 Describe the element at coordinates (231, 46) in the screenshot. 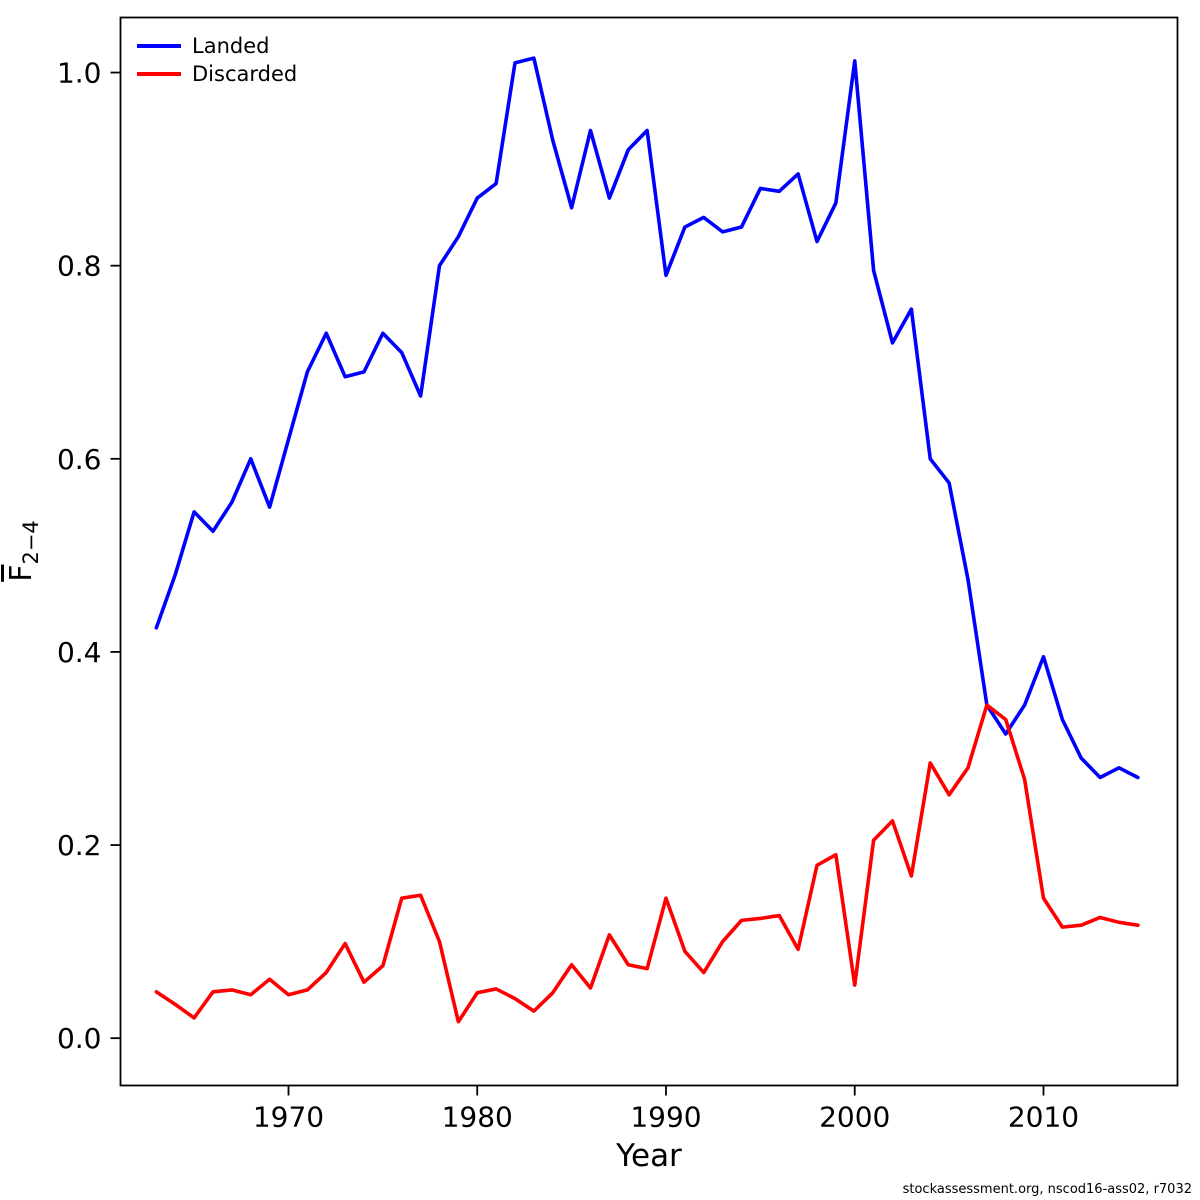

I see `legend-label-landed: Landed` at that location.